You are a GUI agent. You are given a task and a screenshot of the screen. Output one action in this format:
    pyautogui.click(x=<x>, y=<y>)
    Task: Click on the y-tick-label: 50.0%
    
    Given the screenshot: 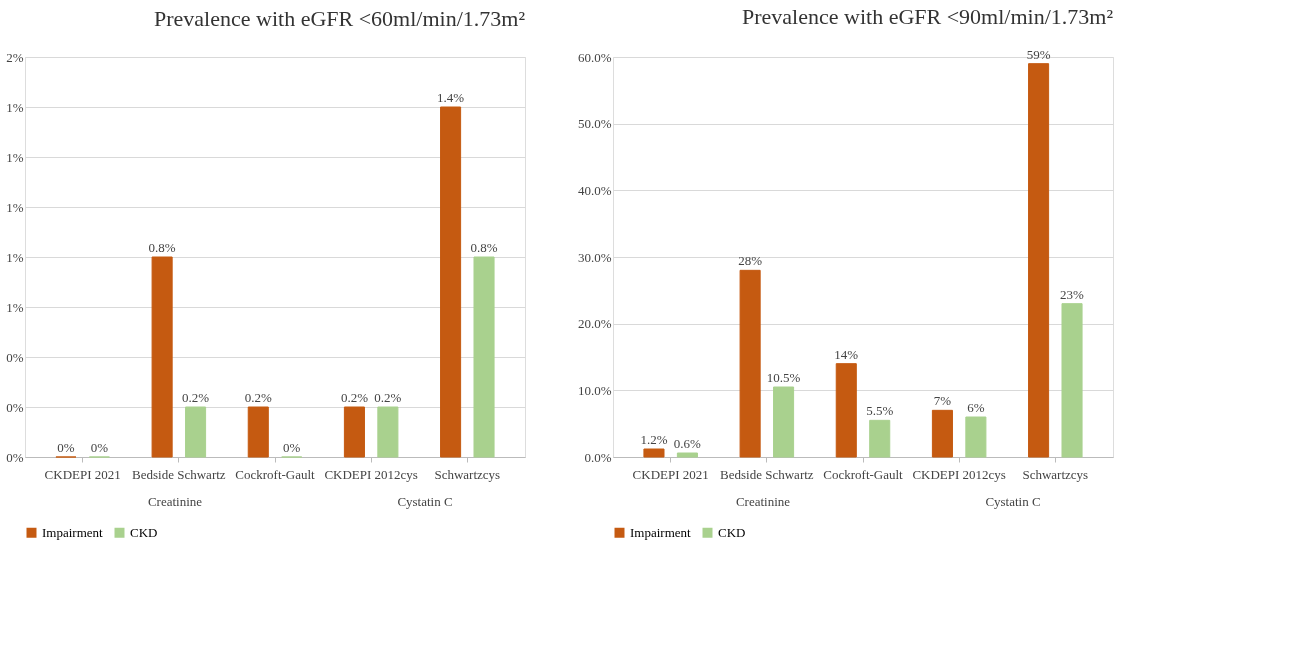 What is the action you would take?
    pyautogui.click(x=594, y=124)
    